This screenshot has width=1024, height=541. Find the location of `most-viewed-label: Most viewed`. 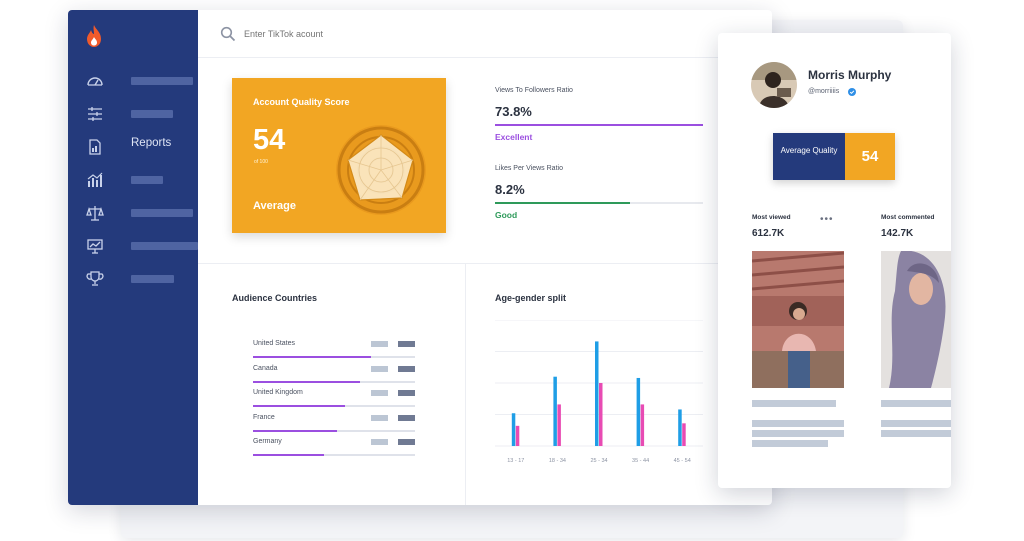

most-viewed-label: Most viewed is located at coordinates (771, 217).